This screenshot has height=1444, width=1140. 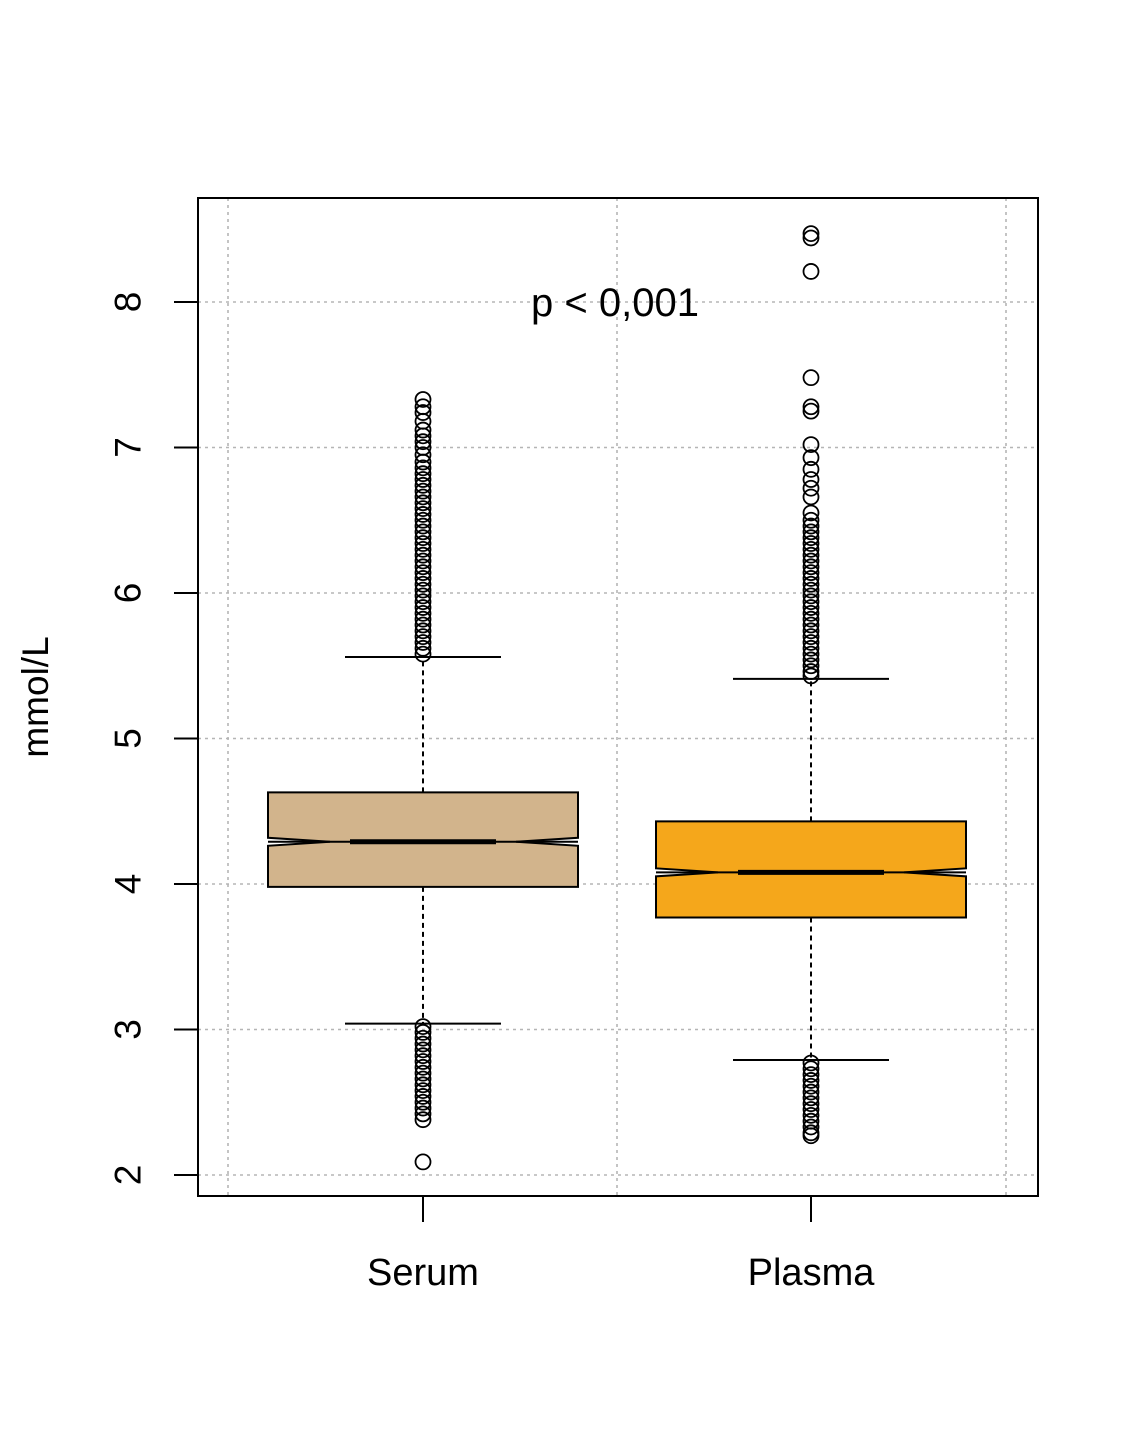 I want to click on y-axis: 2 3 4 5 6 7 8, so click(x=153, y=739).